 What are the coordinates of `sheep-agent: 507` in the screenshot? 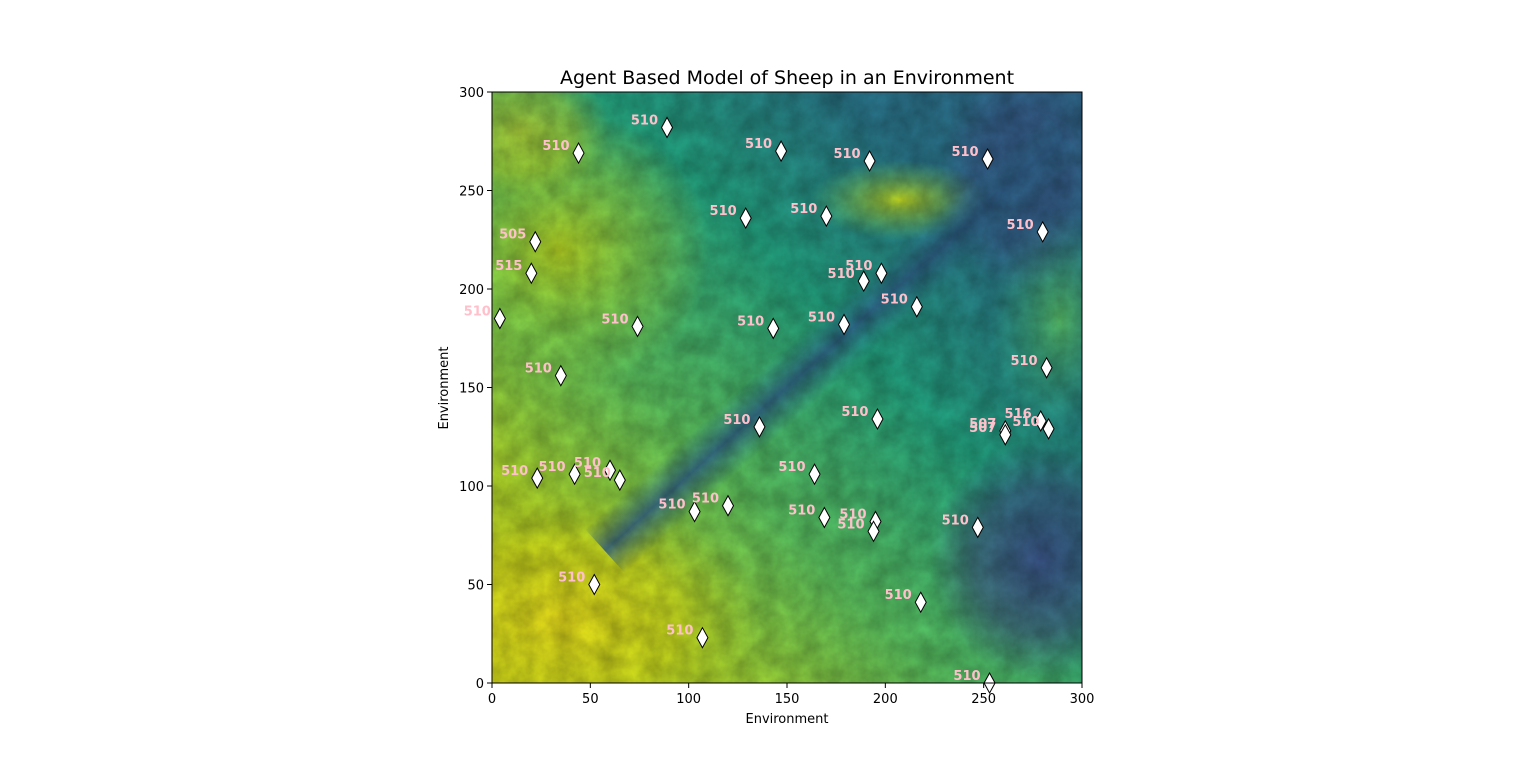 It's located at (990, 433).